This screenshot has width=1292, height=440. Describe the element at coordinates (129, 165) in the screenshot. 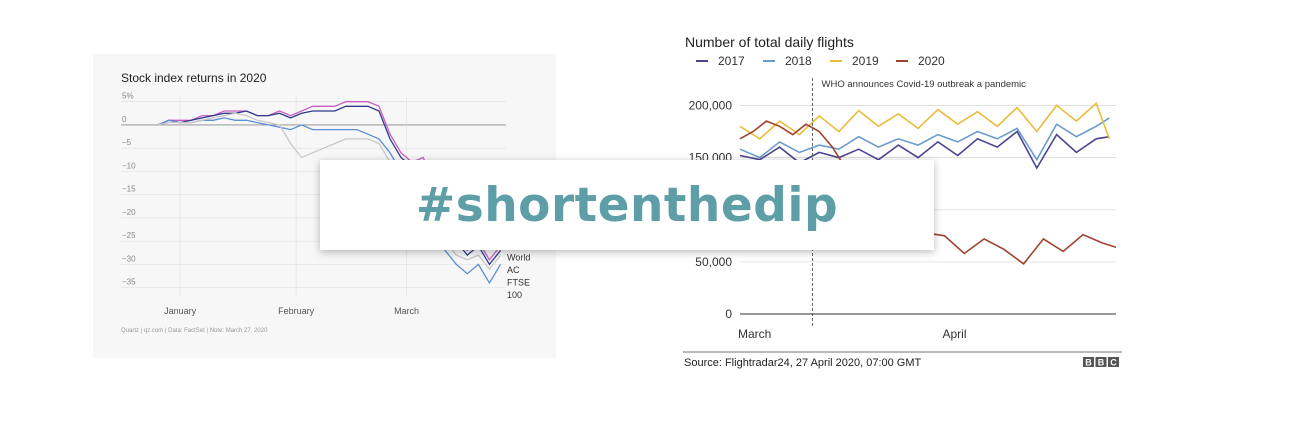

I see `stock-y-tick-label: −10` at that location.